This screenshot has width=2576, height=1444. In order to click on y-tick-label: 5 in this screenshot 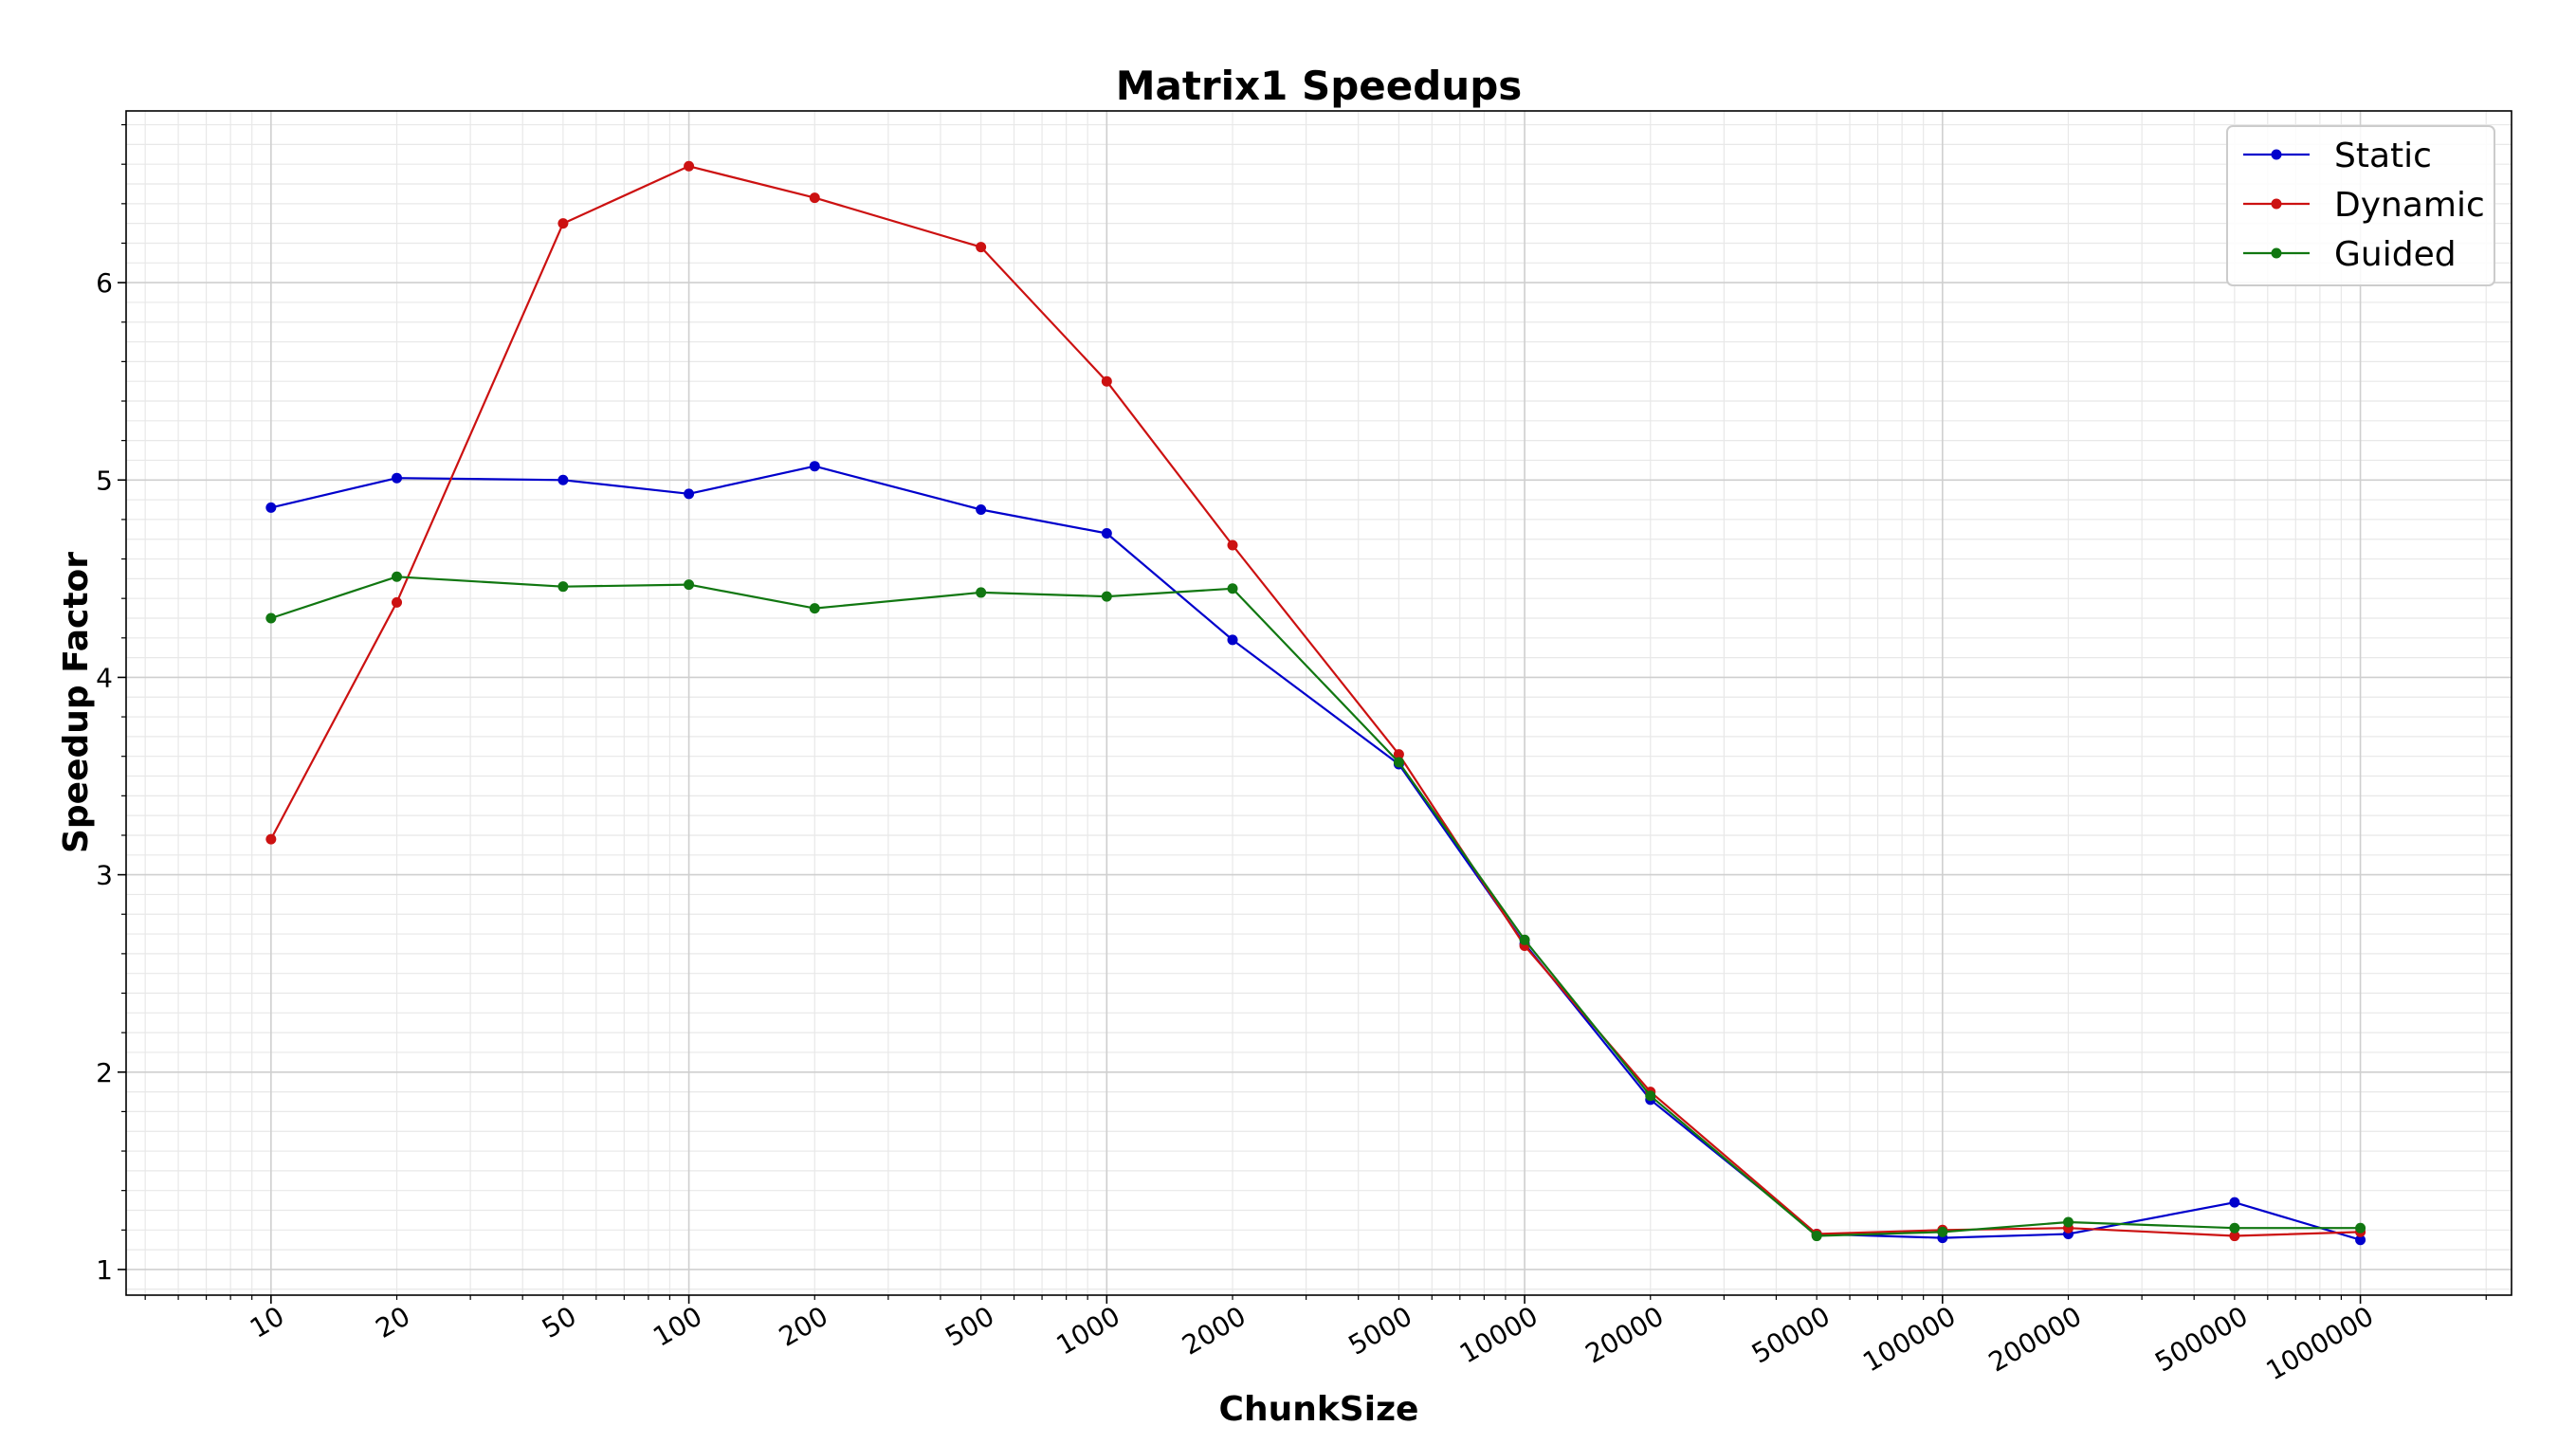, I will do `click(104, 480)`.